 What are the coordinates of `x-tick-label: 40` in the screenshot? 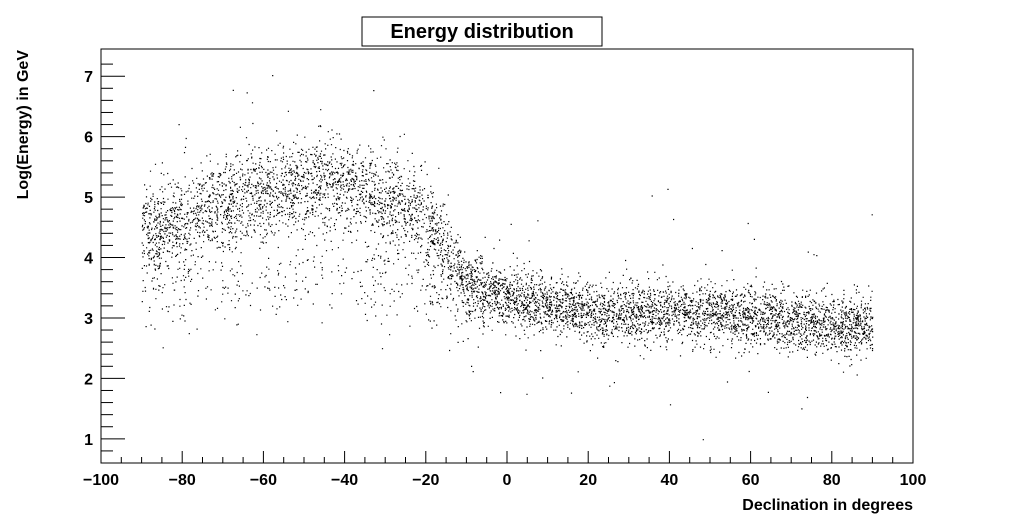 It's located at (670, 480).